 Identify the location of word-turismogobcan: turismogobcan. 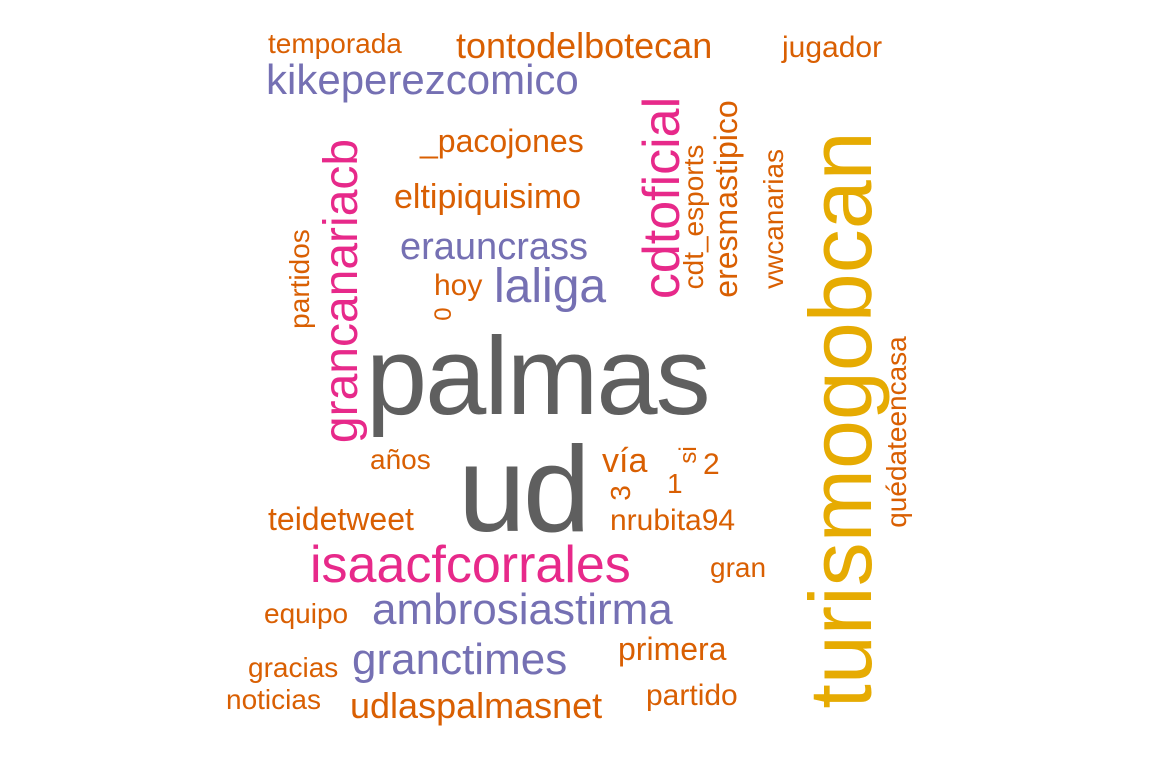
(840, 420).